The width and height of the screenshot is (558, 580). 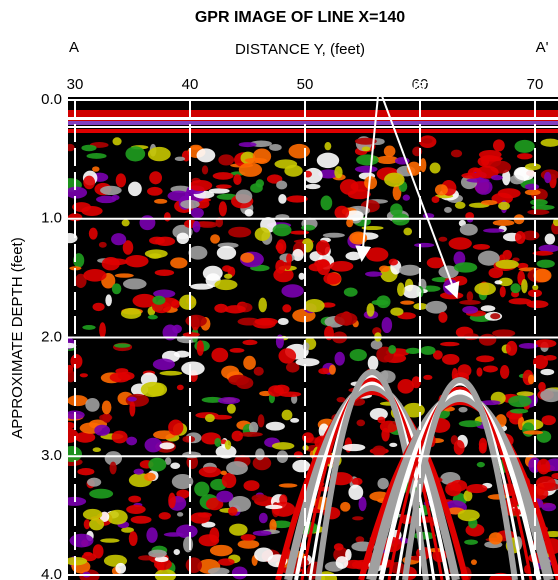 What do you see at coordinates (542, 47) in the screenshot?
I see `end-marker: A'` at bounding box center [542, 47].